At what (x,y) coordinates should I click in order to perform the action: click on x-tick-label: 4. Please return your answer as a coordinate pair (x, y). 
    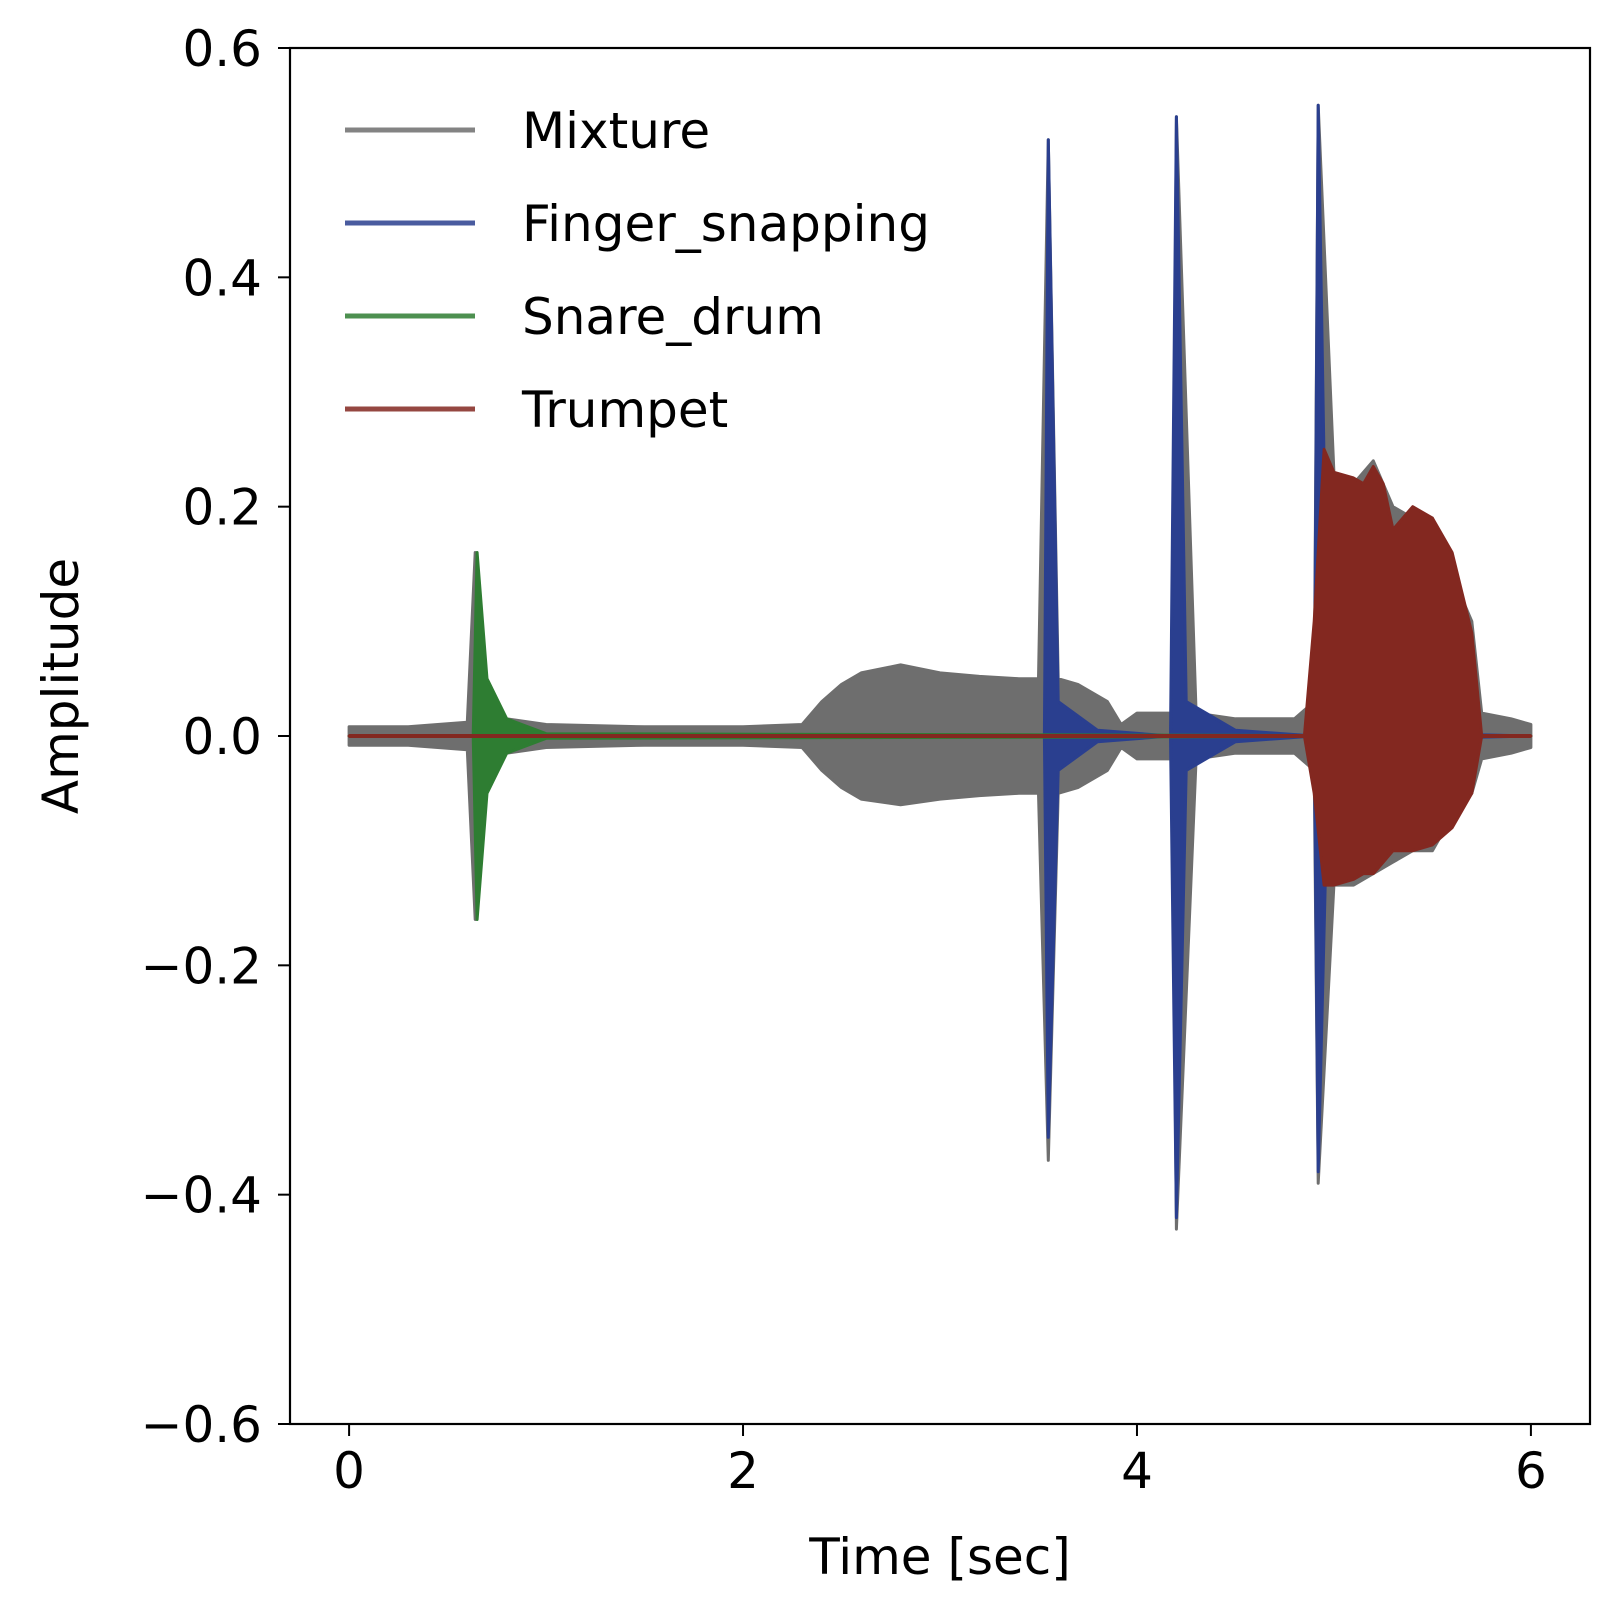
    Looking at the image, I should click on (1137, 1471).